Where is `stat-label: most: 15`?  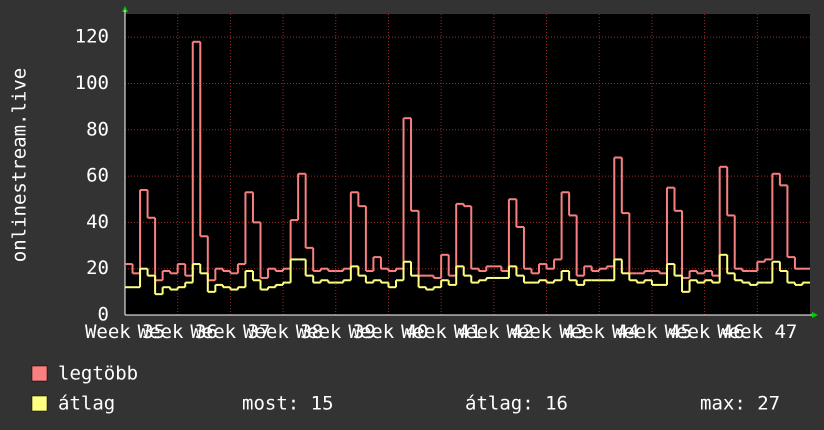 stat-label: most: 15 is located at coordinates (288, 404).